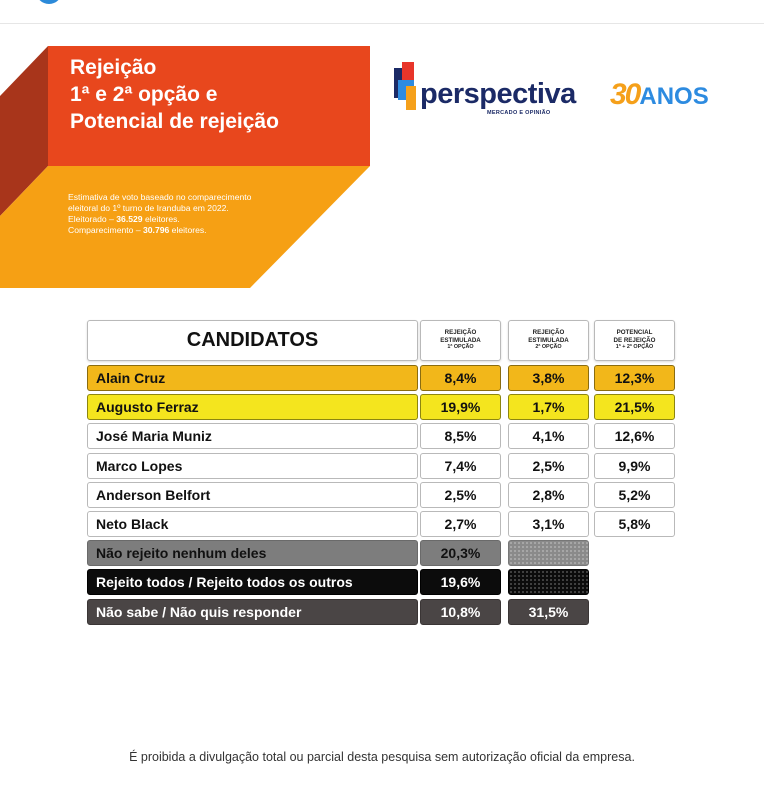  I want to click on header-candidates: CANDIDATOS, so click(252, 340).